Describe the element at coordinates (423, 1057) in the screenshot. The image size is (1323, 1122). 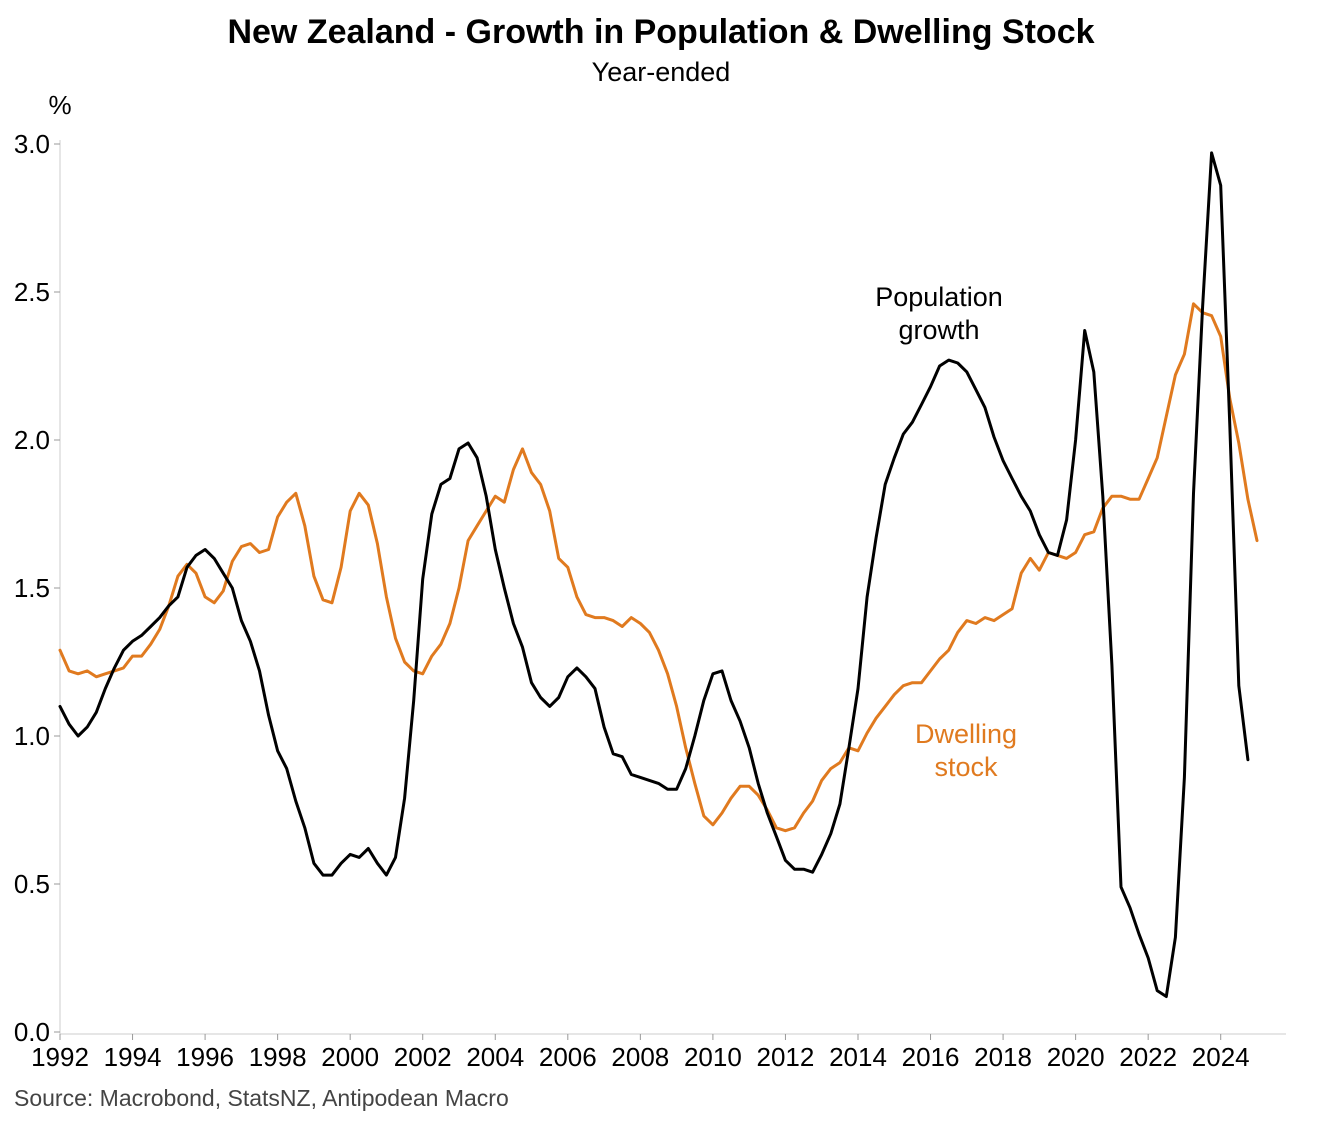
I see `x-tick-label: 2002` at that location.